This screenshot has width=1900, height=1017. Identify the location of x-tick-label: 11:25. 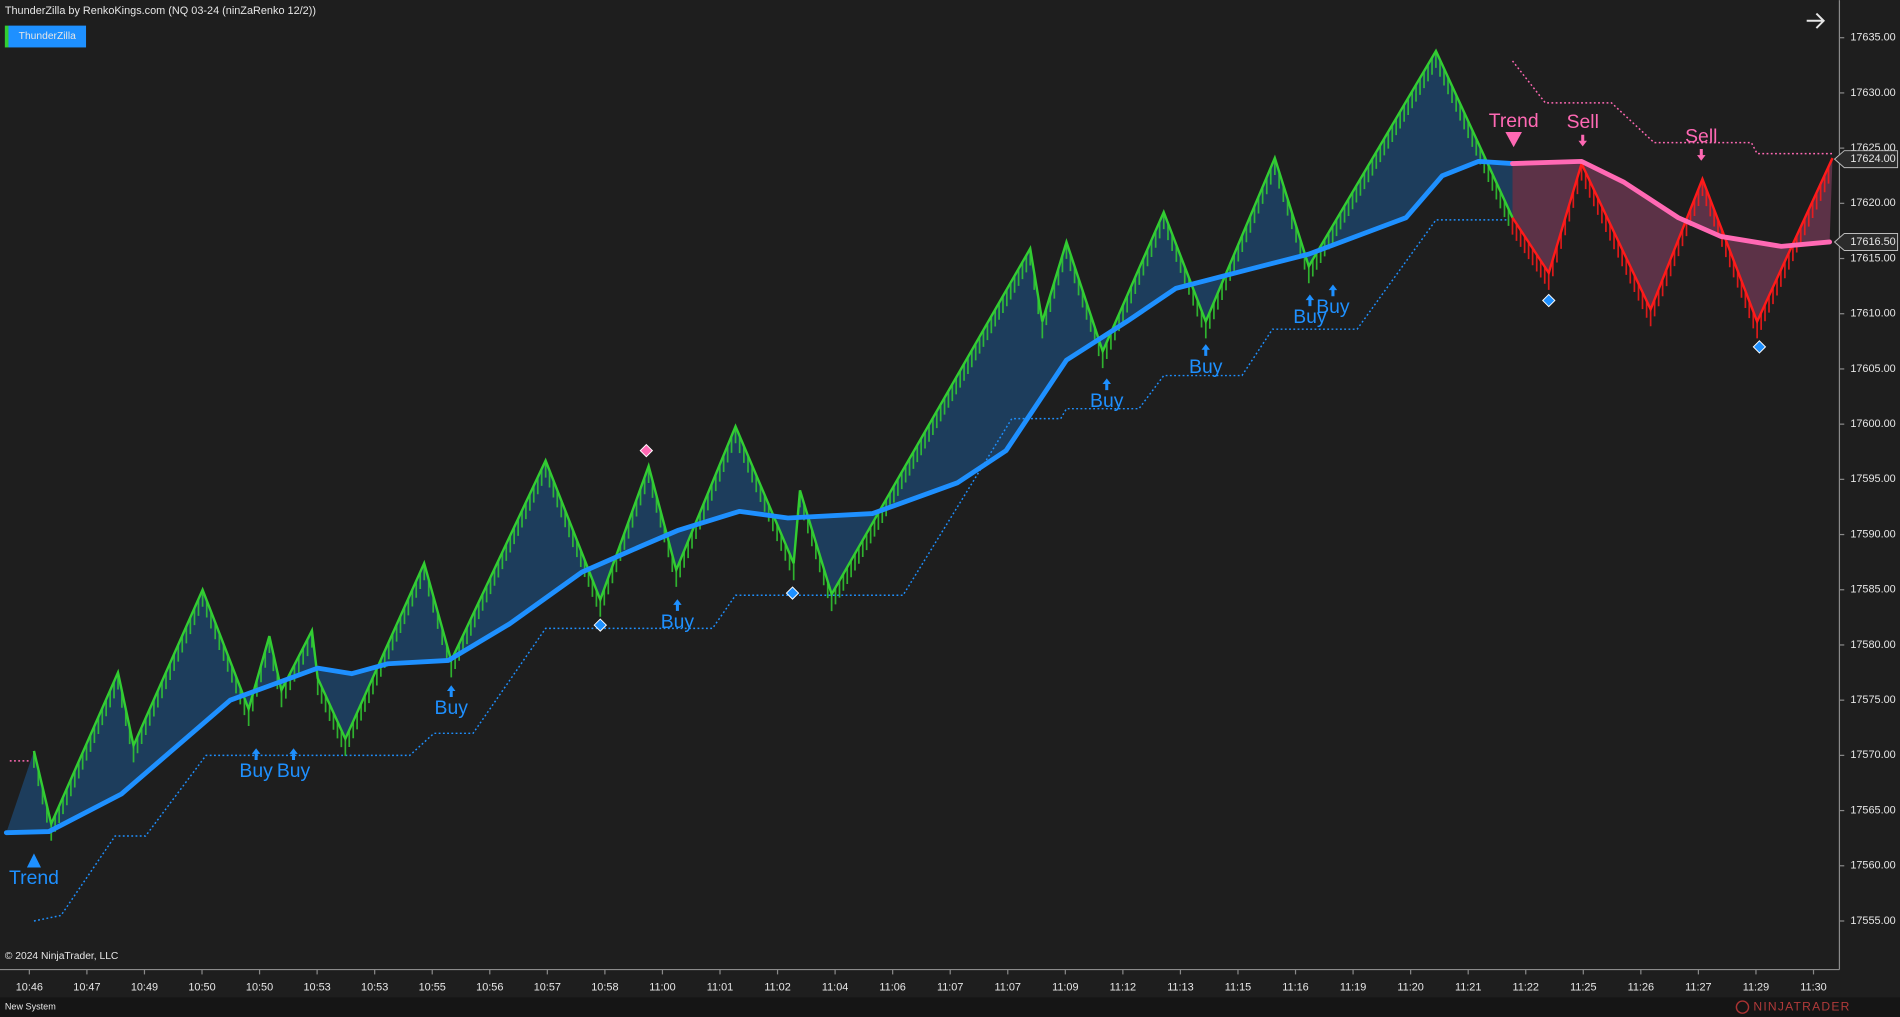
(1583, 988).